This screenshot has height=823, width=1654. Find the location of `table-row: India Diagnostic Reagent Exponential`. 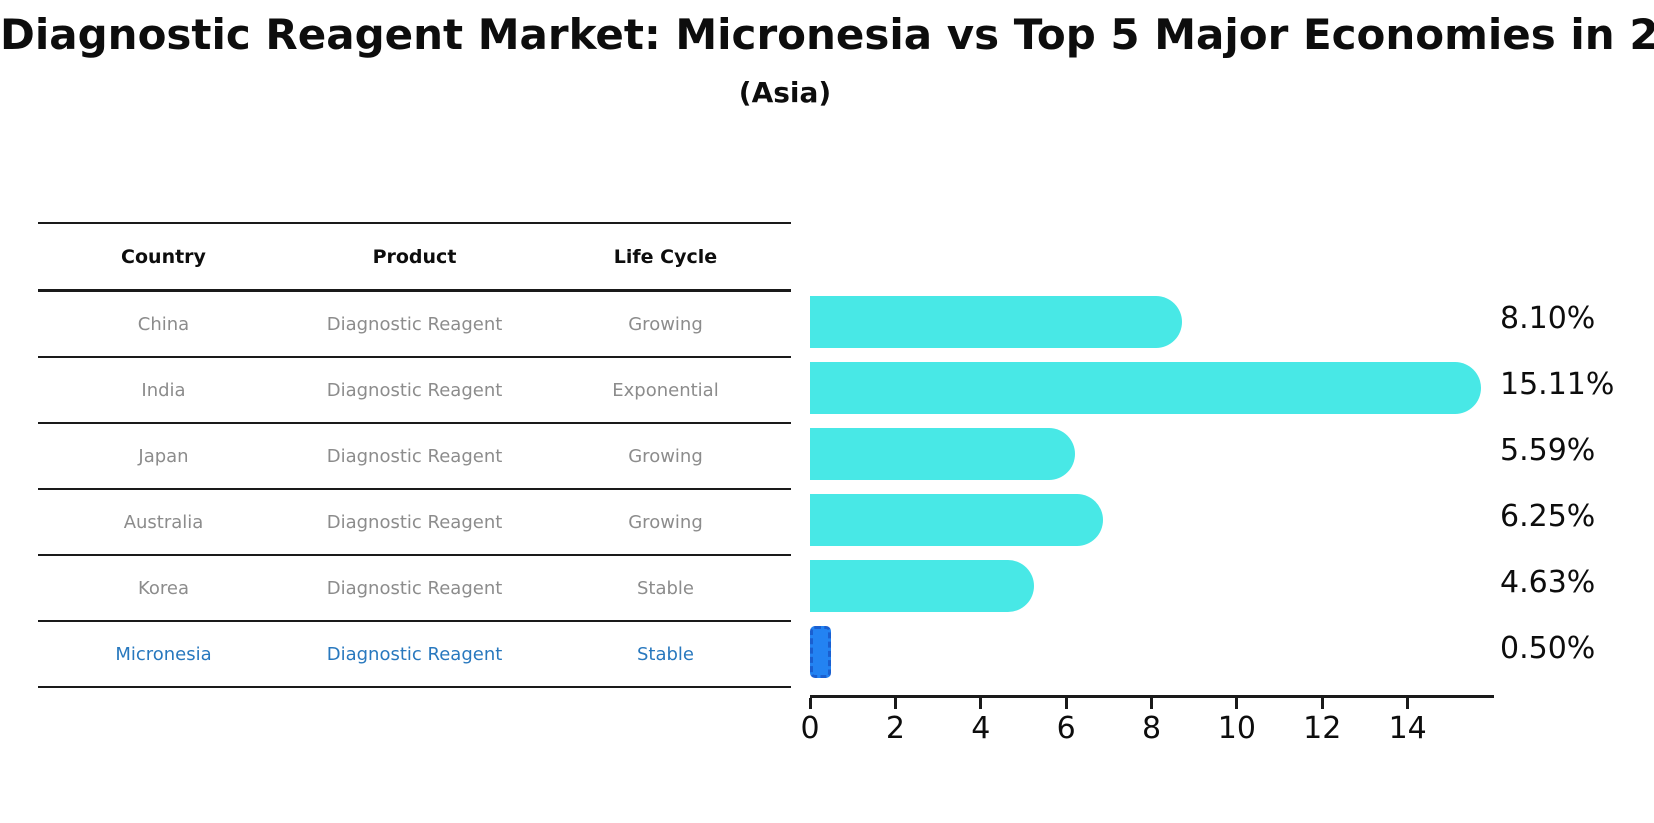

table-row: India Diagnostic Reagent Exponential is located at coordinates (414, 391).